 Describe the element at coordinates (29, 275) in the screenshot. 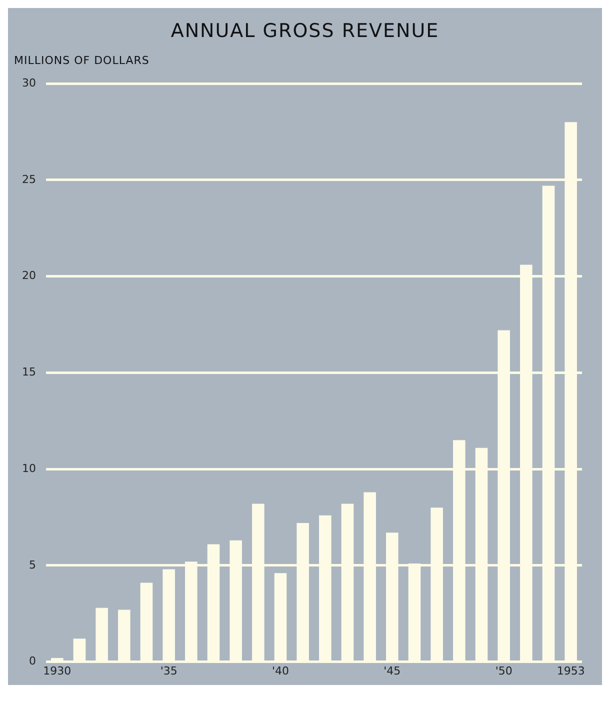

I see `y-tick-label: 20` at that location.